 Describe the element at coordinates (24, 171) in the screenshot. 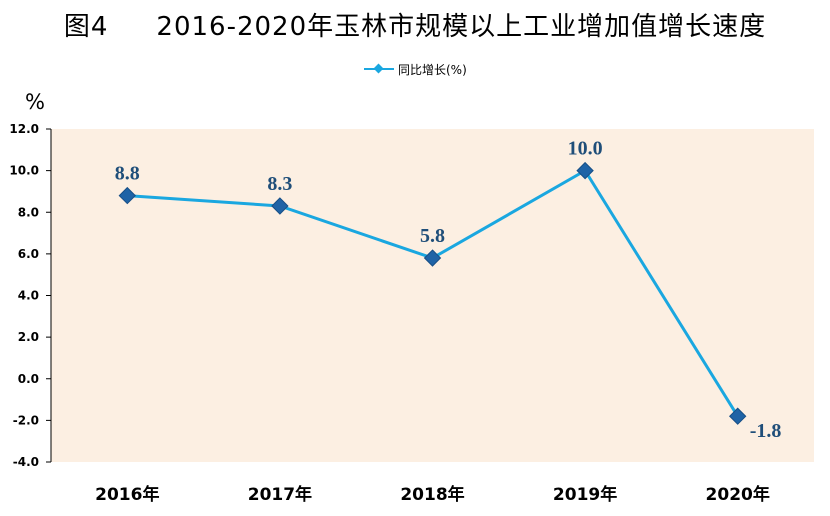

I see `y-tick-label: 10.0` at that location.